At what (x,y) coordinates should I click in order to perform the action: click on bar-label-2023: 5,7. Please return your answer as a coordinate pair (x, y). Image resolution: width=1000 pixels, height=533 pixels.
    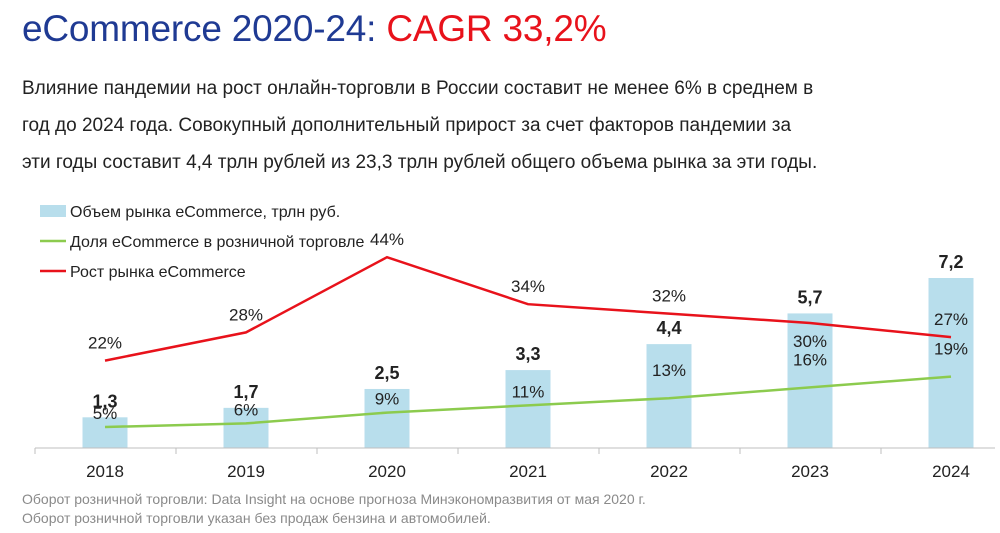
    Looking at the image, I should click on (809, 297).